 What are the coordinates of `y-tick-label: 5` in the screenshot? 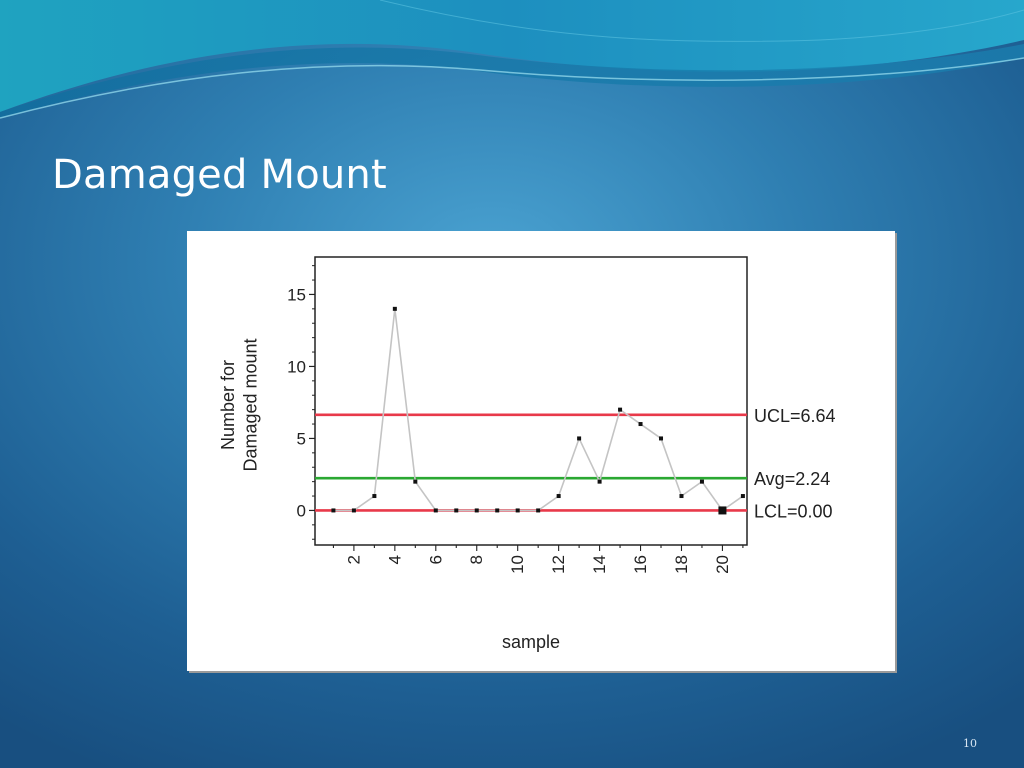 It's located at (301, 438).